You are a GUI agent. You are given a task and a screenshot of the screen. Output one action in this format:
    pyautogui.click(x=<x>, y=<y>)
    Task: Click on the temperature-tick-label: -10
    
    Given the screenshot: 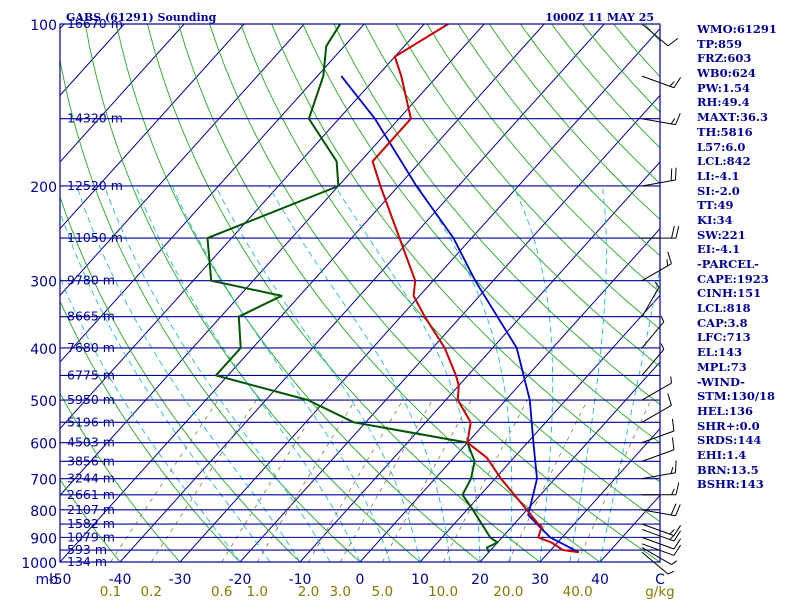 What is the action you would take?
    pyautogui.click(x=300, y=580)
    